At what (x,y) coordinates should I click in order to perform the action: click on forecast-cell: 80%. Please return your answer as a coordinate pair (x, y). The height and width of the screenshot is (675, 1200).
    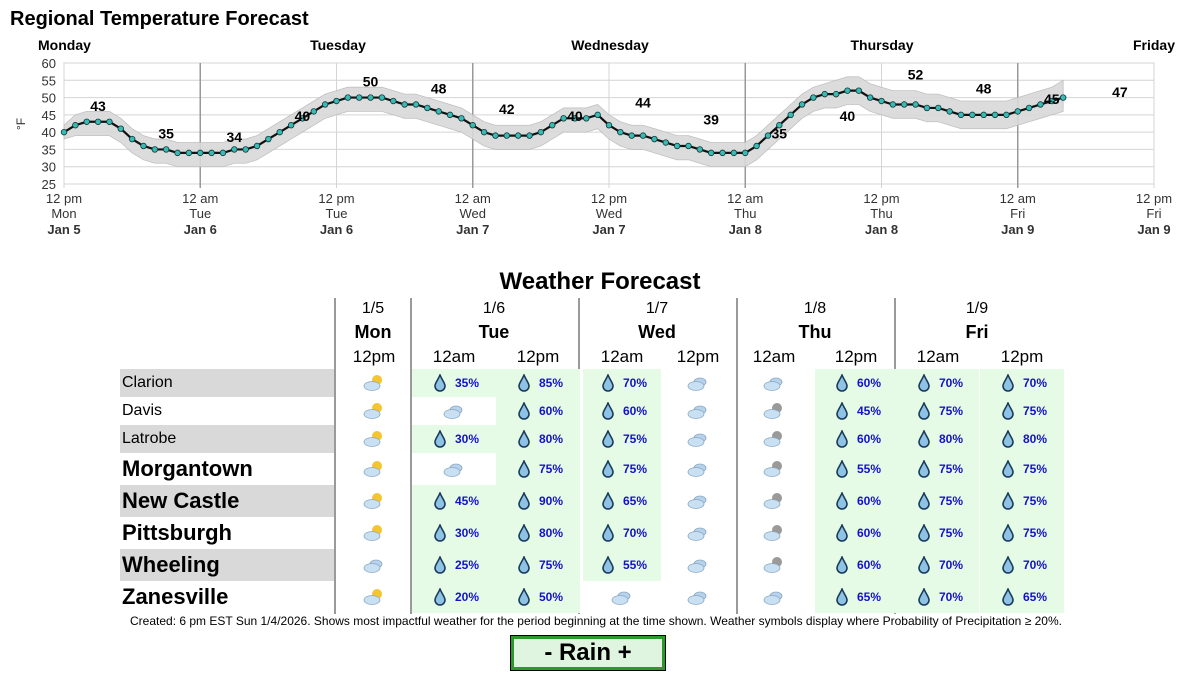
    Looking at the image, I should click on (538, 533).